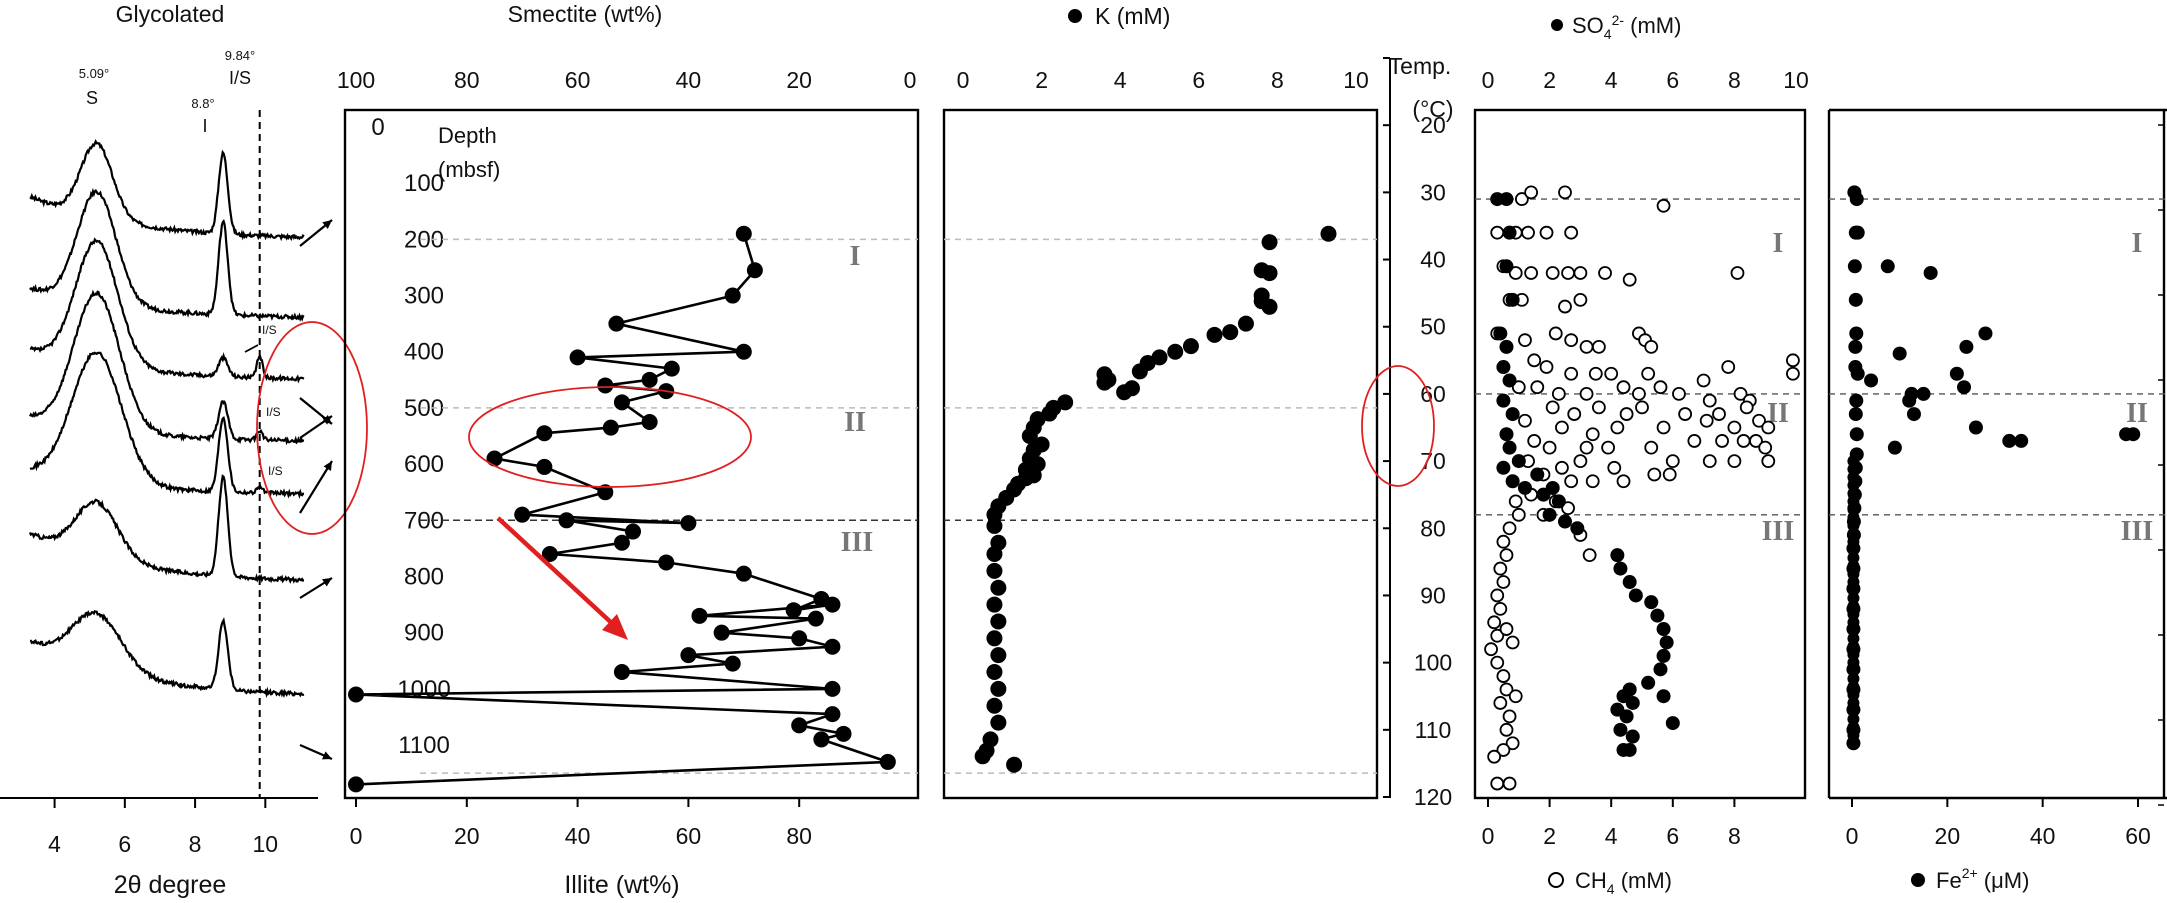  I want to click on temperature-tick-label: 20, so click(1433, 125).